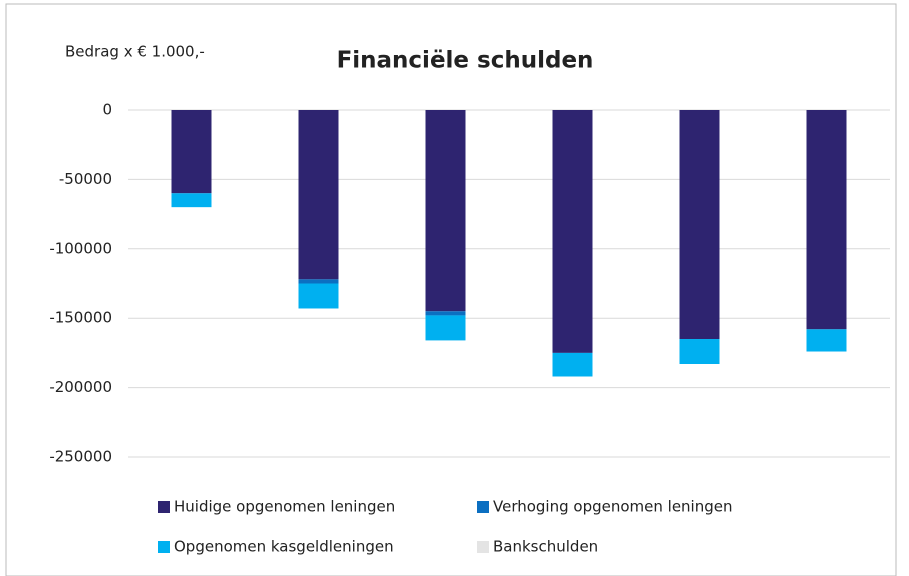  Describe the element at coordinates (80, 387) in the screenshot. I see `y-tick-label: -200000` at that location.